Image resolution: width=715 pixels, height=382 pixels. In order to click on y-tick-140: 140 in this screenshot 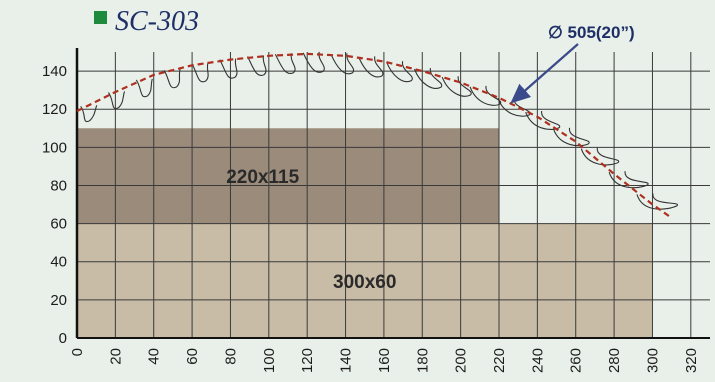, I will do `click(54, 71)`.